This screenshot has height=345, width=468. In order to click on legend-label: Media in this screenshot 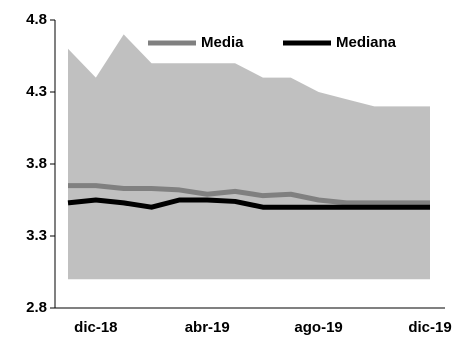, I will do `click(222, 42)`.